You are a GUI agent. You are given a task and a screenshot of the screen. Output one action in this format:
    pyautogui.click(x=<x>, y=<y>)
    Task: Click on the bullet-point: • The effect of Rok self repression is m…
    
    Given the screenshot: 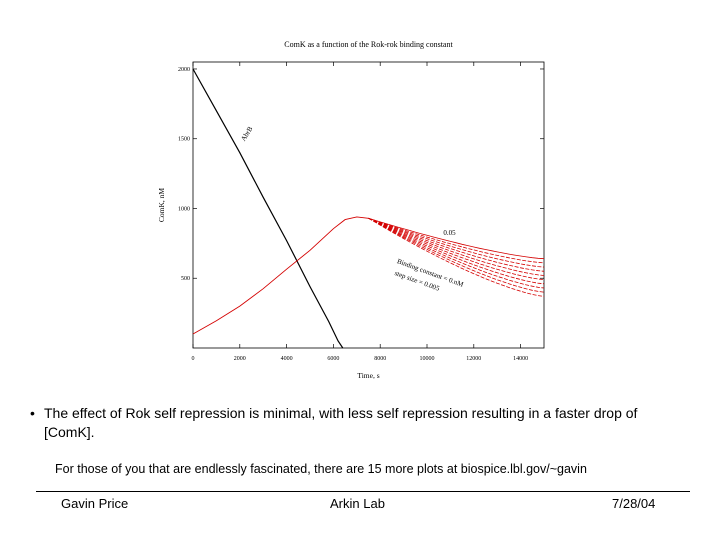 What is the action you would take?
    pyautogui.click(x=360, y=423)
    